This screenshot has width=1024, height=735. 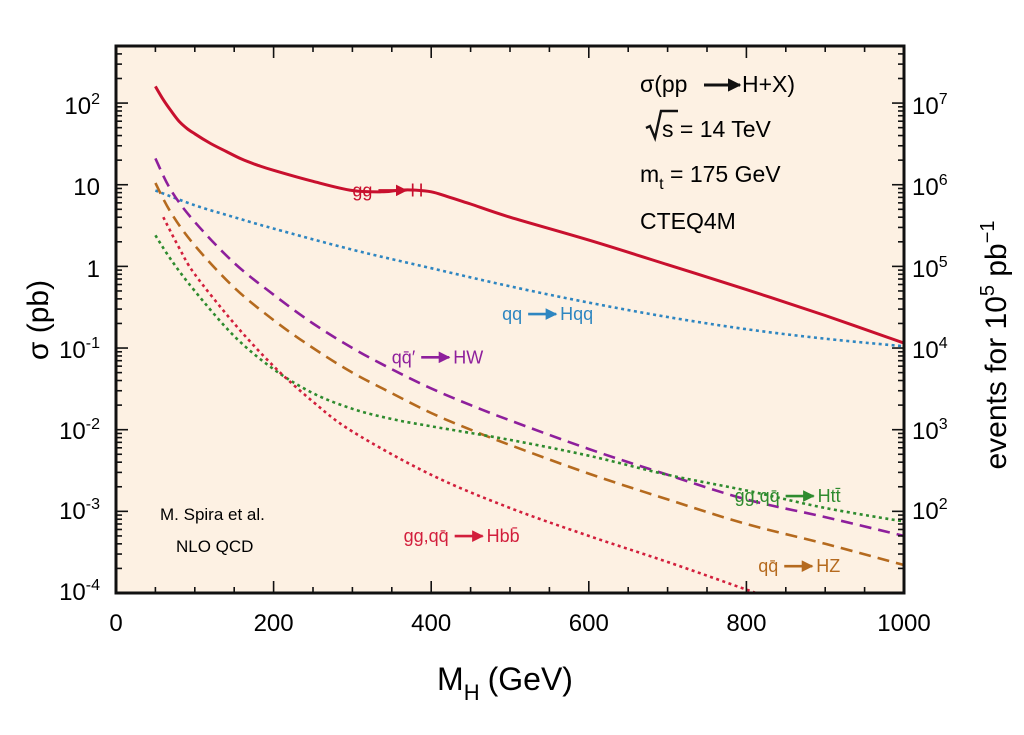 What do you see at coordinates (930, 105) in the screenshot?
I see `y2-tick-label-1e7: 10⁷` at bounding box center [930, 105].